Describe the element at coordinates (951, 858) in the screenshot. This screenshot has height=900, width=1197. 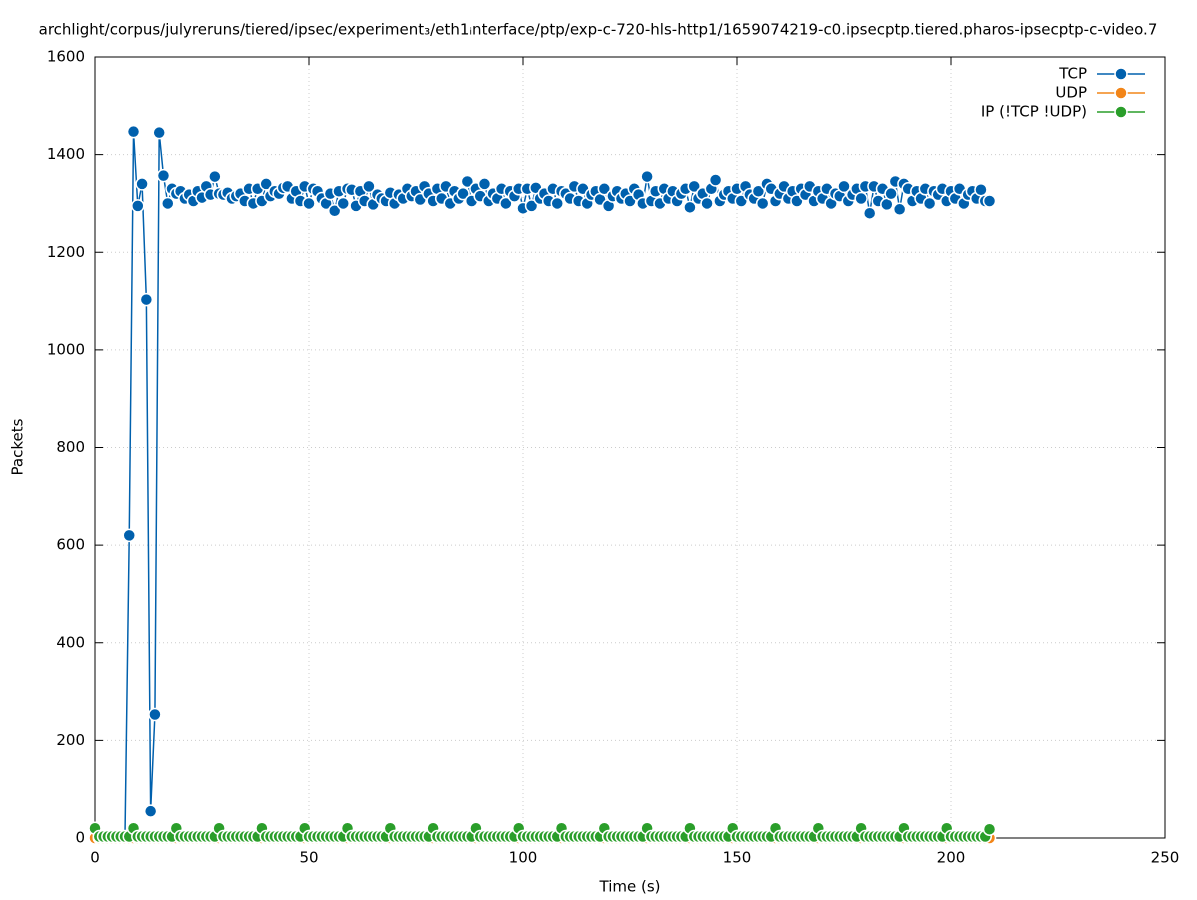
I see `x-tick-label: 200` at that location.